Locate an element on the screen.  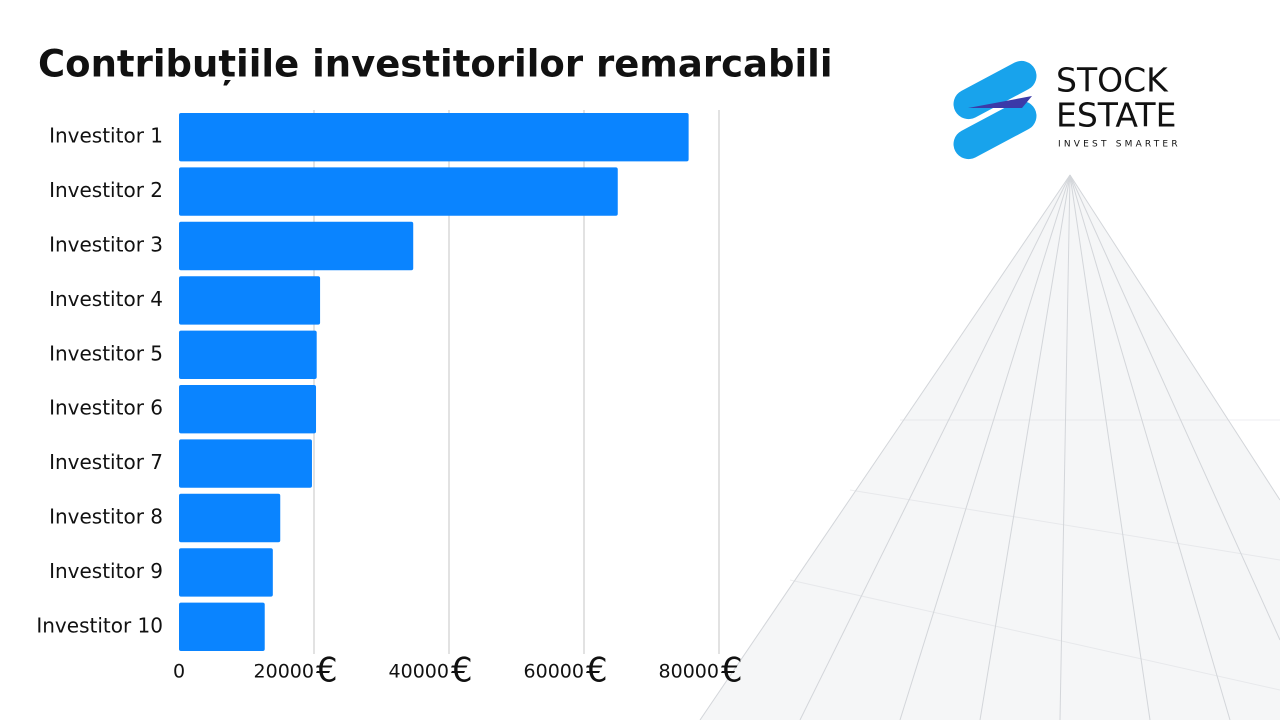
y-tick-label: Investitor 6 is located at coordinates (106, 408).